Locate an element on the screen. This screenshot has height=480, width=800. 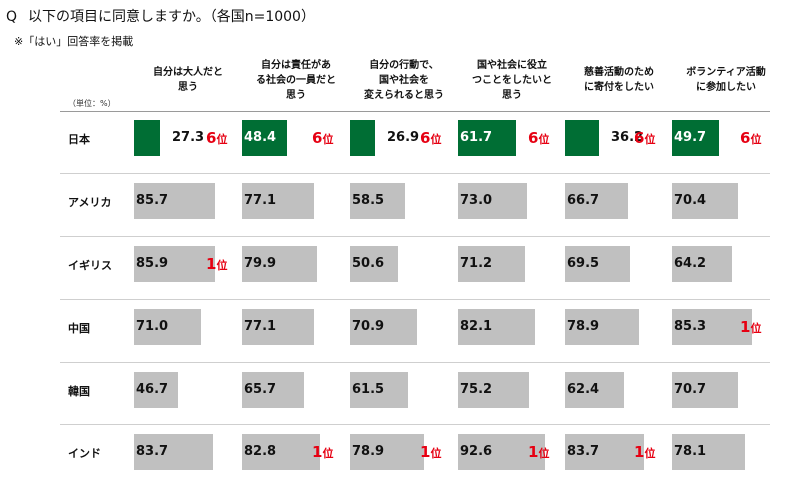
header-separator is located at coordinates (415, 111).